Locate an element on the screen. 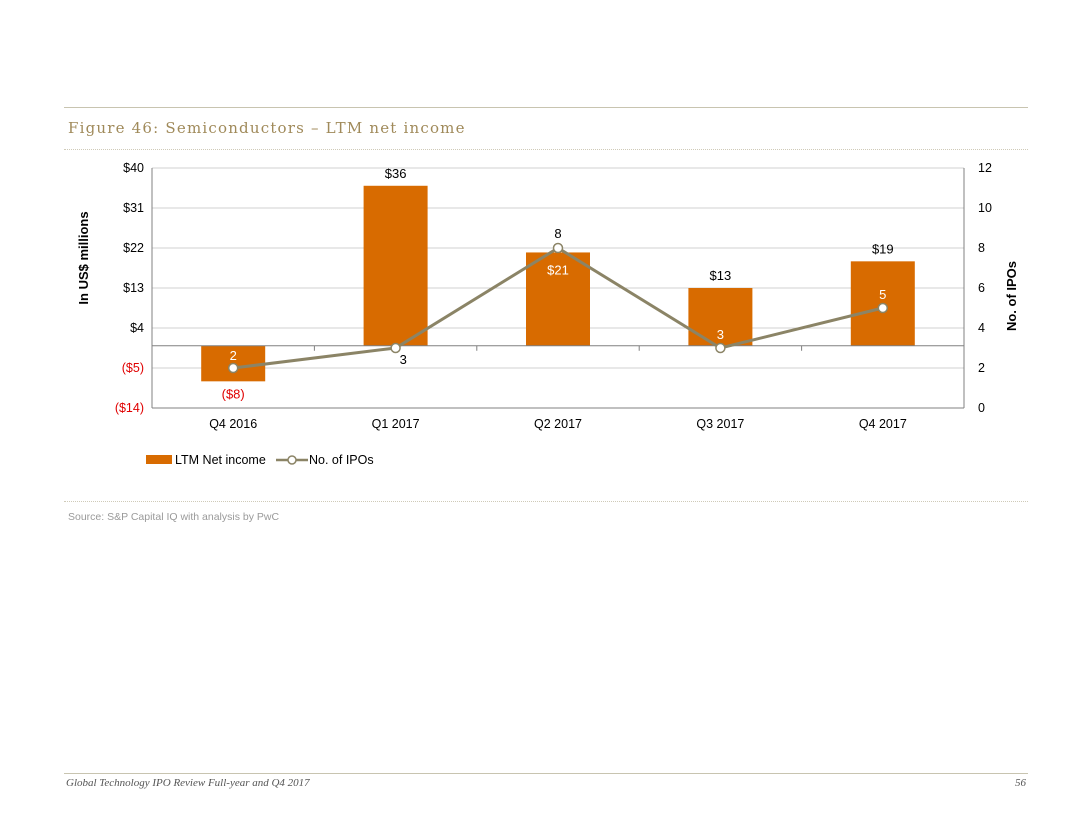  y-tick-label: $40 is located at coordinates (133, 168).